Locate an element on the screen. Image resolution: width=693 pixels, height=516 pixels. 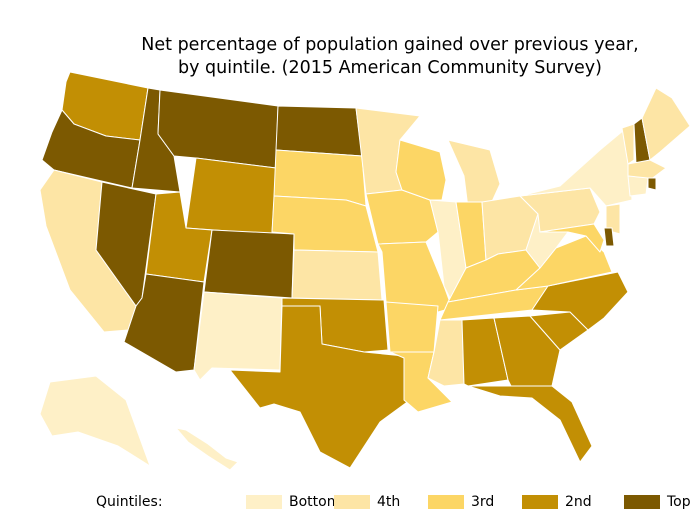
legend-text-top: Top is located at coordinates (679, 502).